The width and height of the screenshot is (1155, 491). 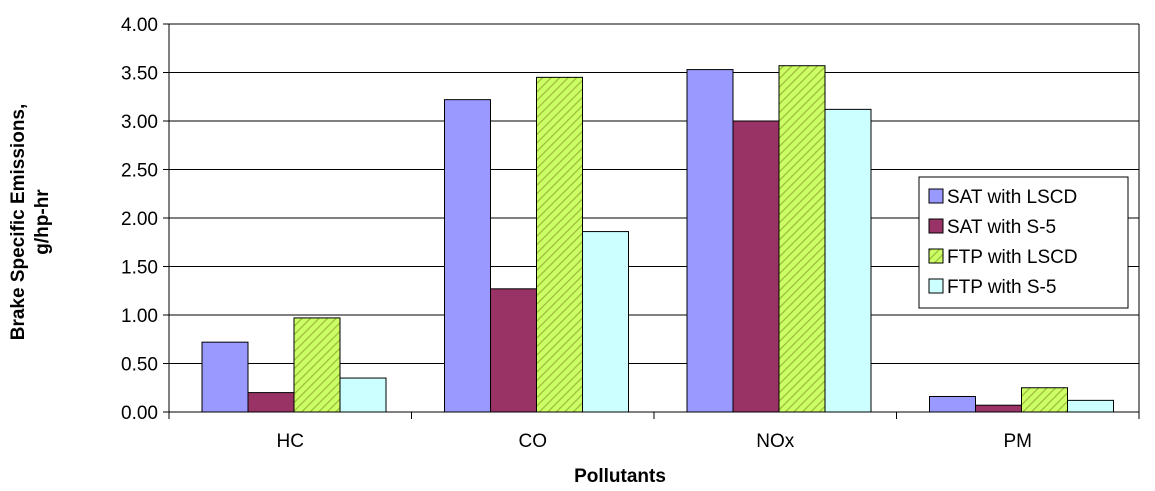 What do you see at coordinates (139, 25) in the screenshot?
I see `y-tick-label-8: 4.00` at bounding box center [139, 25].